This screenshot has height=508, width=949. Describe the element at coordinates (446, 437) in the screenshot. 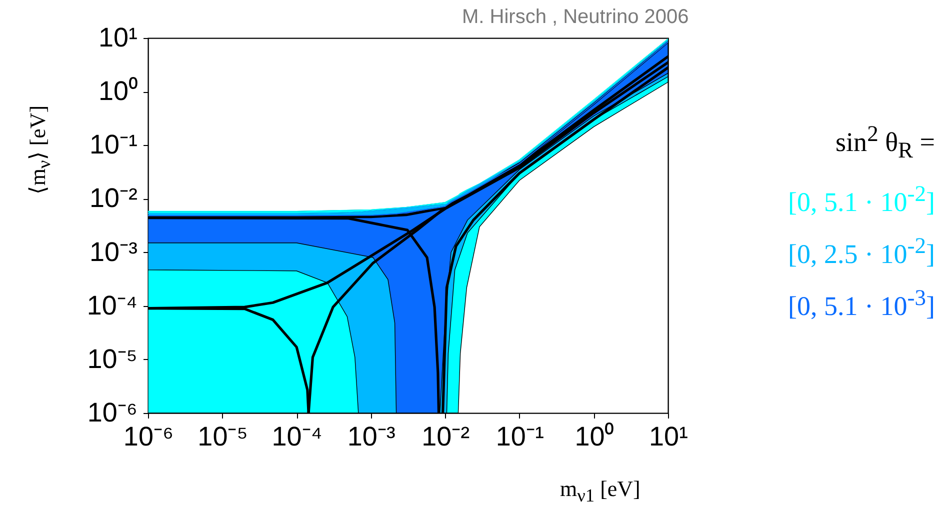

I see `x-tick-label: 10⁻²` at that location.